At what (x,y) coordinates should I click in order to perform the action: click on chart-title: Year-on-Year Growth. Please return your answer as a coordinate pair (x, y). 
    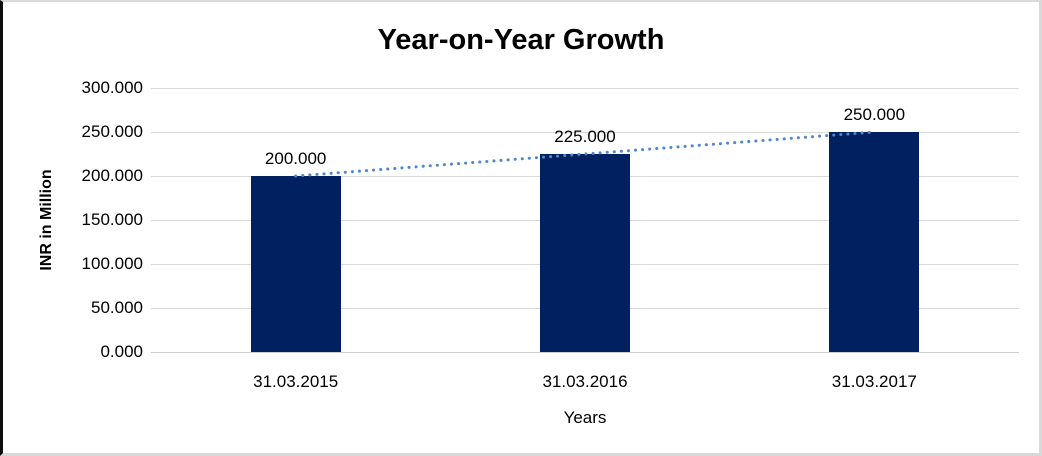
    Looking at the image, I should click on (521, 40).